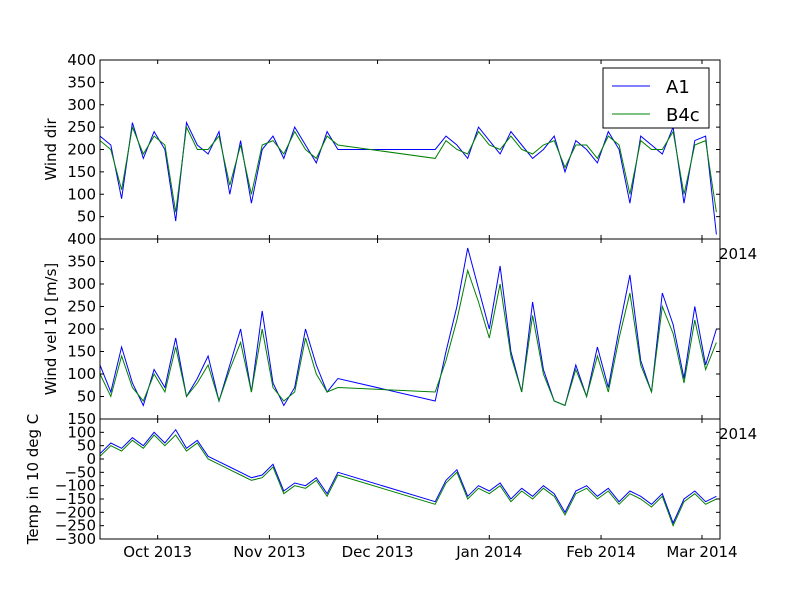  I want to click on y-axis-label: Temp in 10 deg C, so click(33, 480).